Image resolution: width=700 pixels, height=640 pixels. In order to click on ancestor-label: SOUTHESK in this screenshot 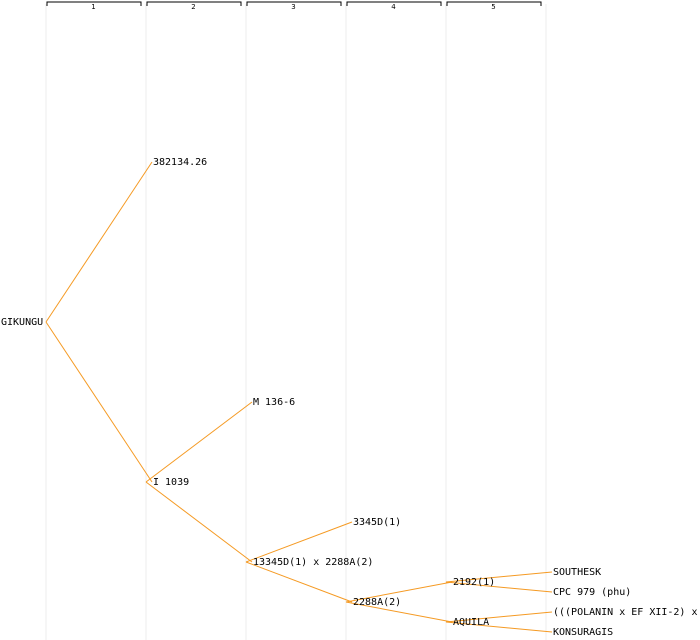, I will do `click(577, 572)`.